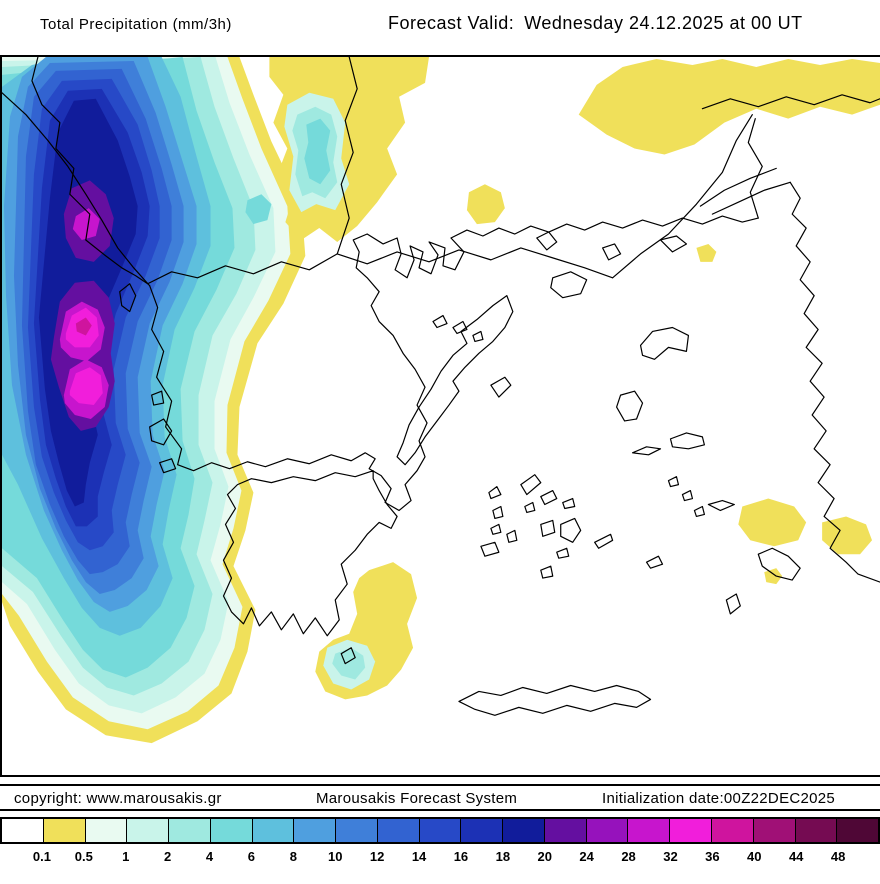 Image resolution: width=880 pixels, height=884 pixels. I want to click on adriatic-coastline, so click(76, 189).